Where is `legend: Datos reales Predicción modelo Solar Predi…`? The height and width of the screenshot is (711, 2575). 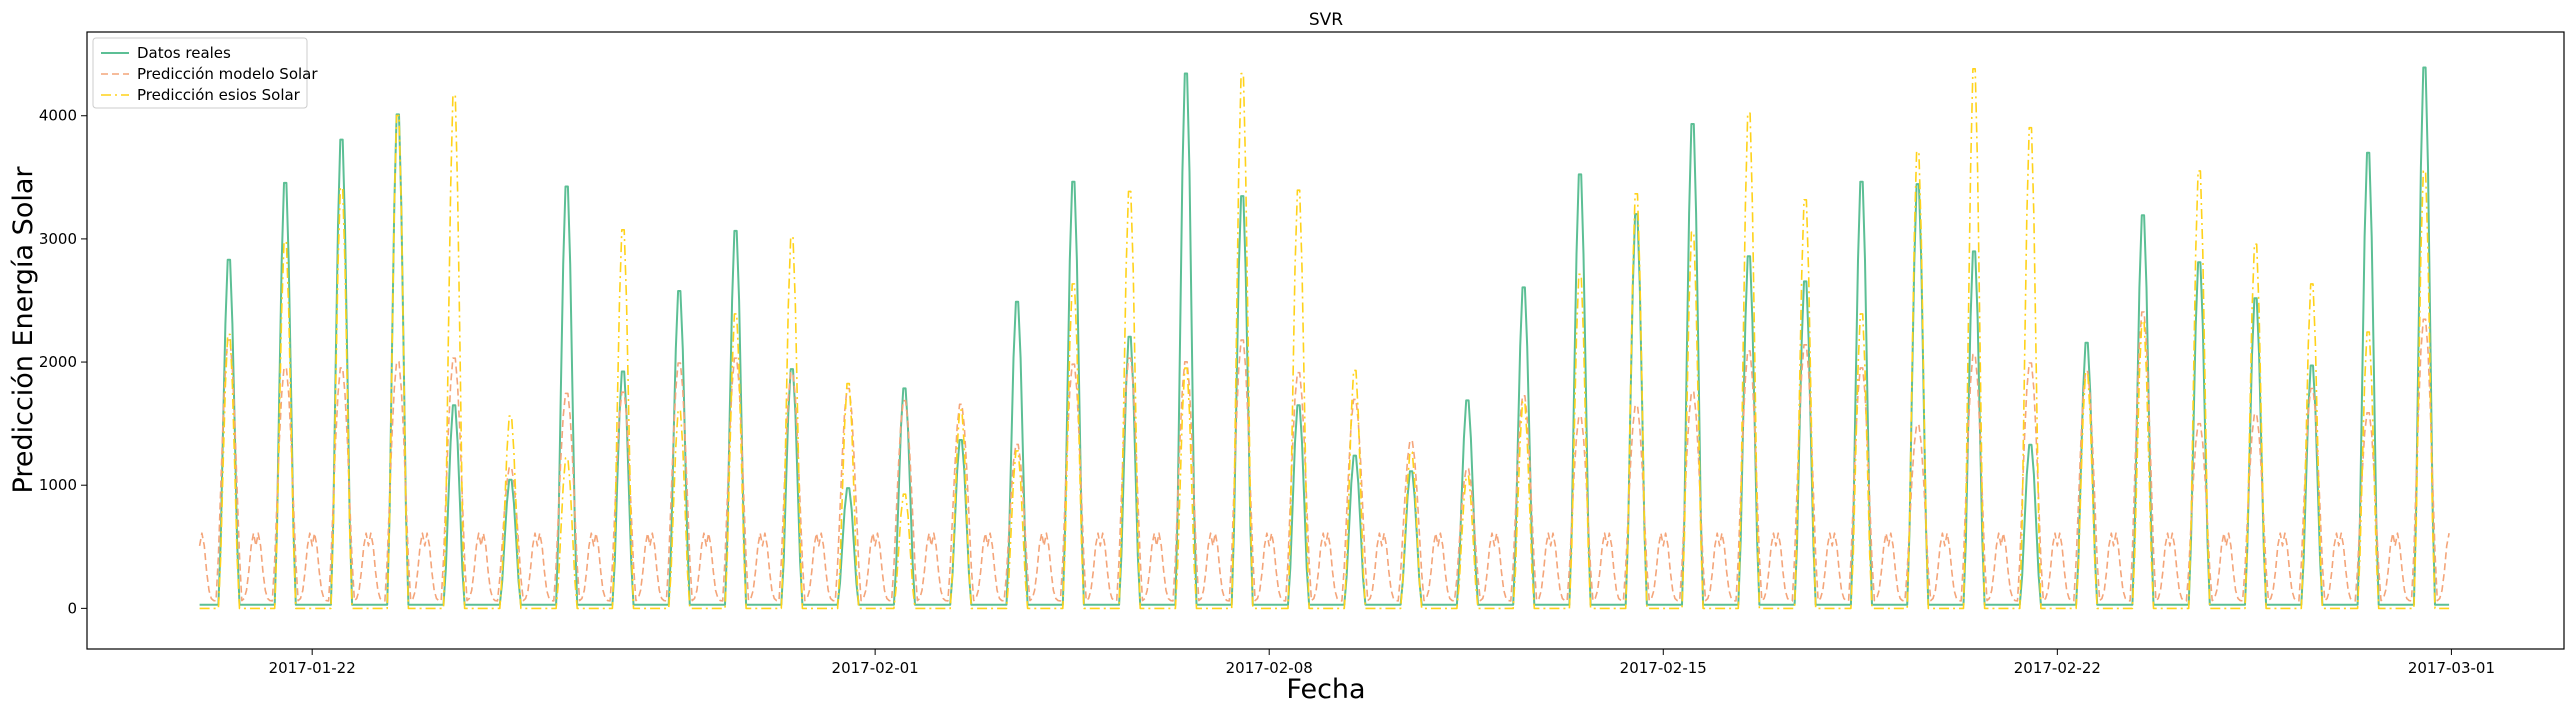
legend: Datos reales Predicción modelo Solar Predi… is located at coordinates (205, 73).